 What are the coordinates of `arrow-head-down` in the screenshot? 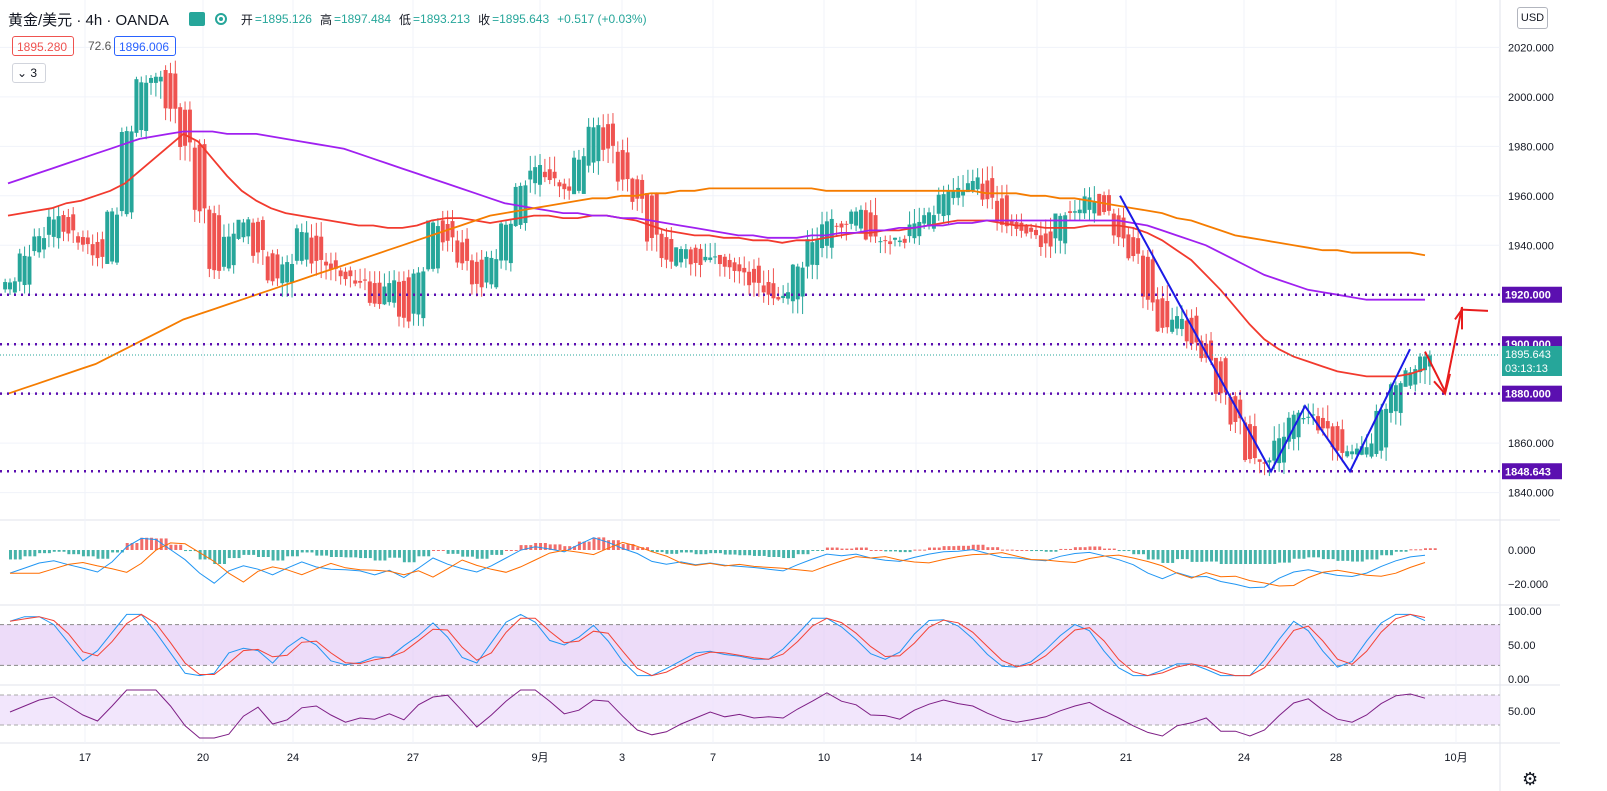 It's located at (1442, 384).